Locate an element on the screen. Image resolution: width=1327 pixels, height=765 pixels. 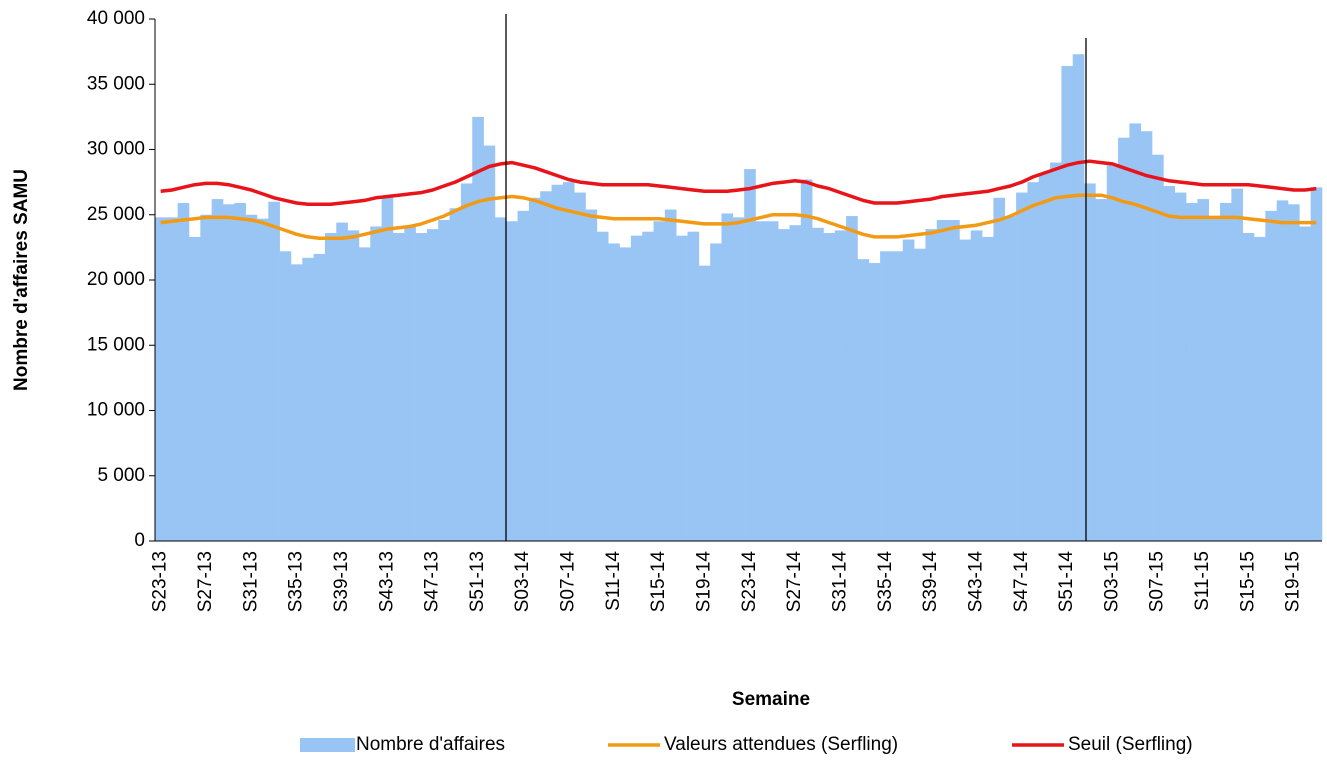
x-tick-label: S07-15 is located at coordinates (1157, 581).